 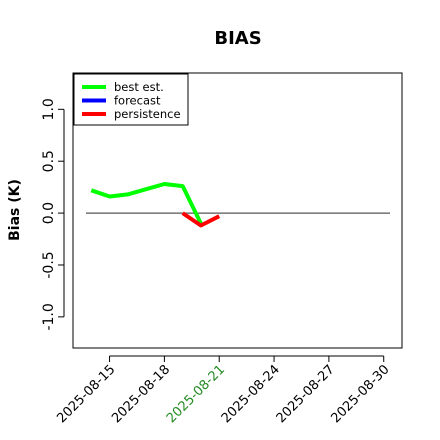 What do you see at coordinates (137, 101) in the screenshot?
I see `legend-label-forecast: forecast` at bounding box center [137, 101].